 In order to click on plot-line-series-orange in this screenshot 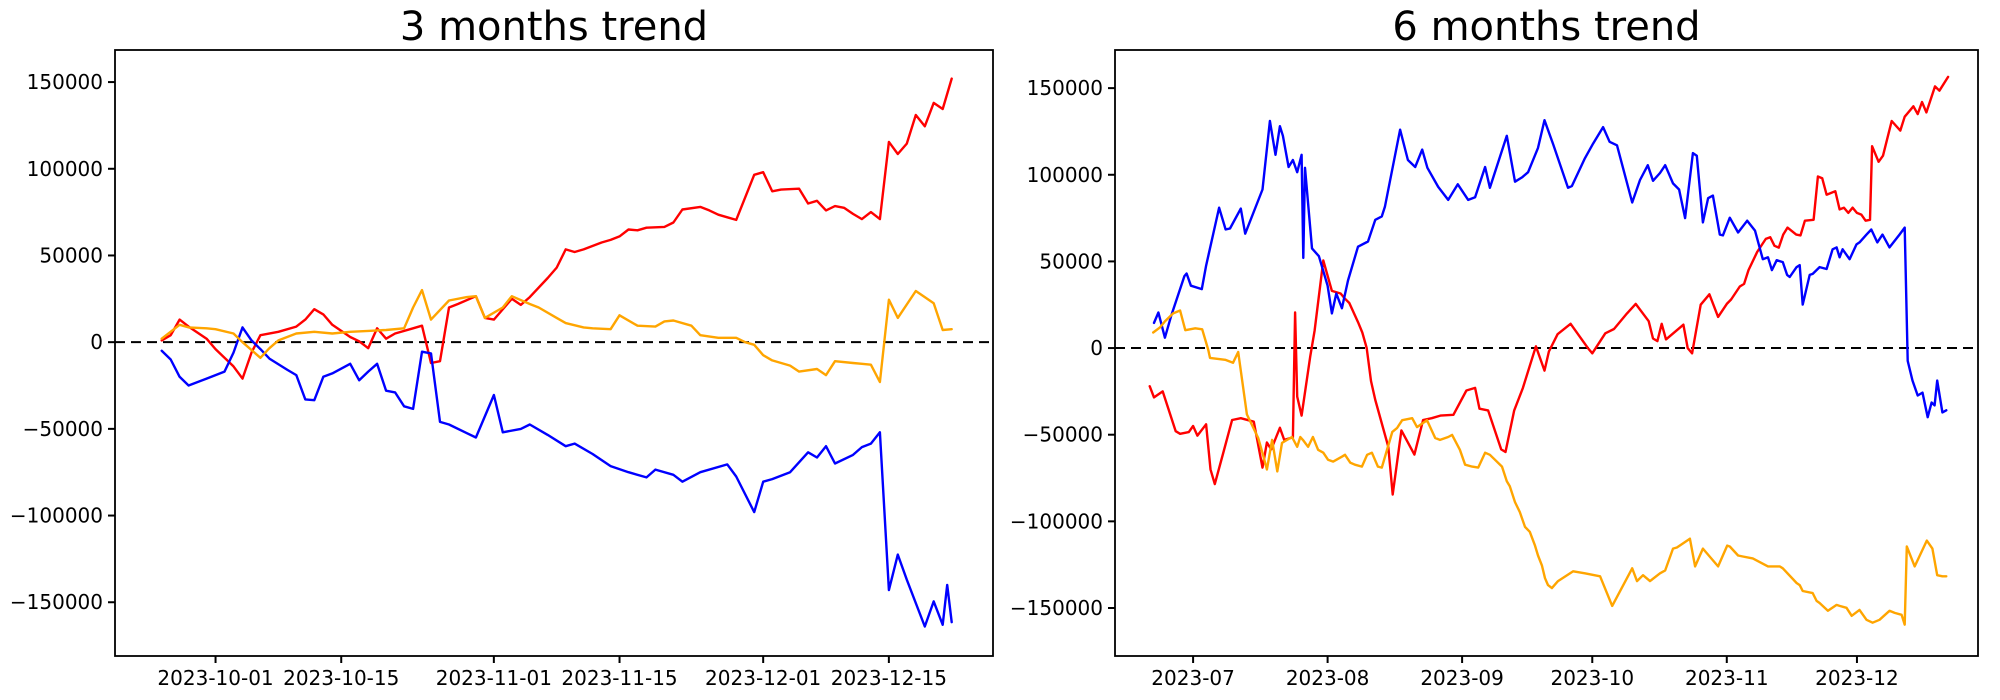, I will do `click(556, 336)`.